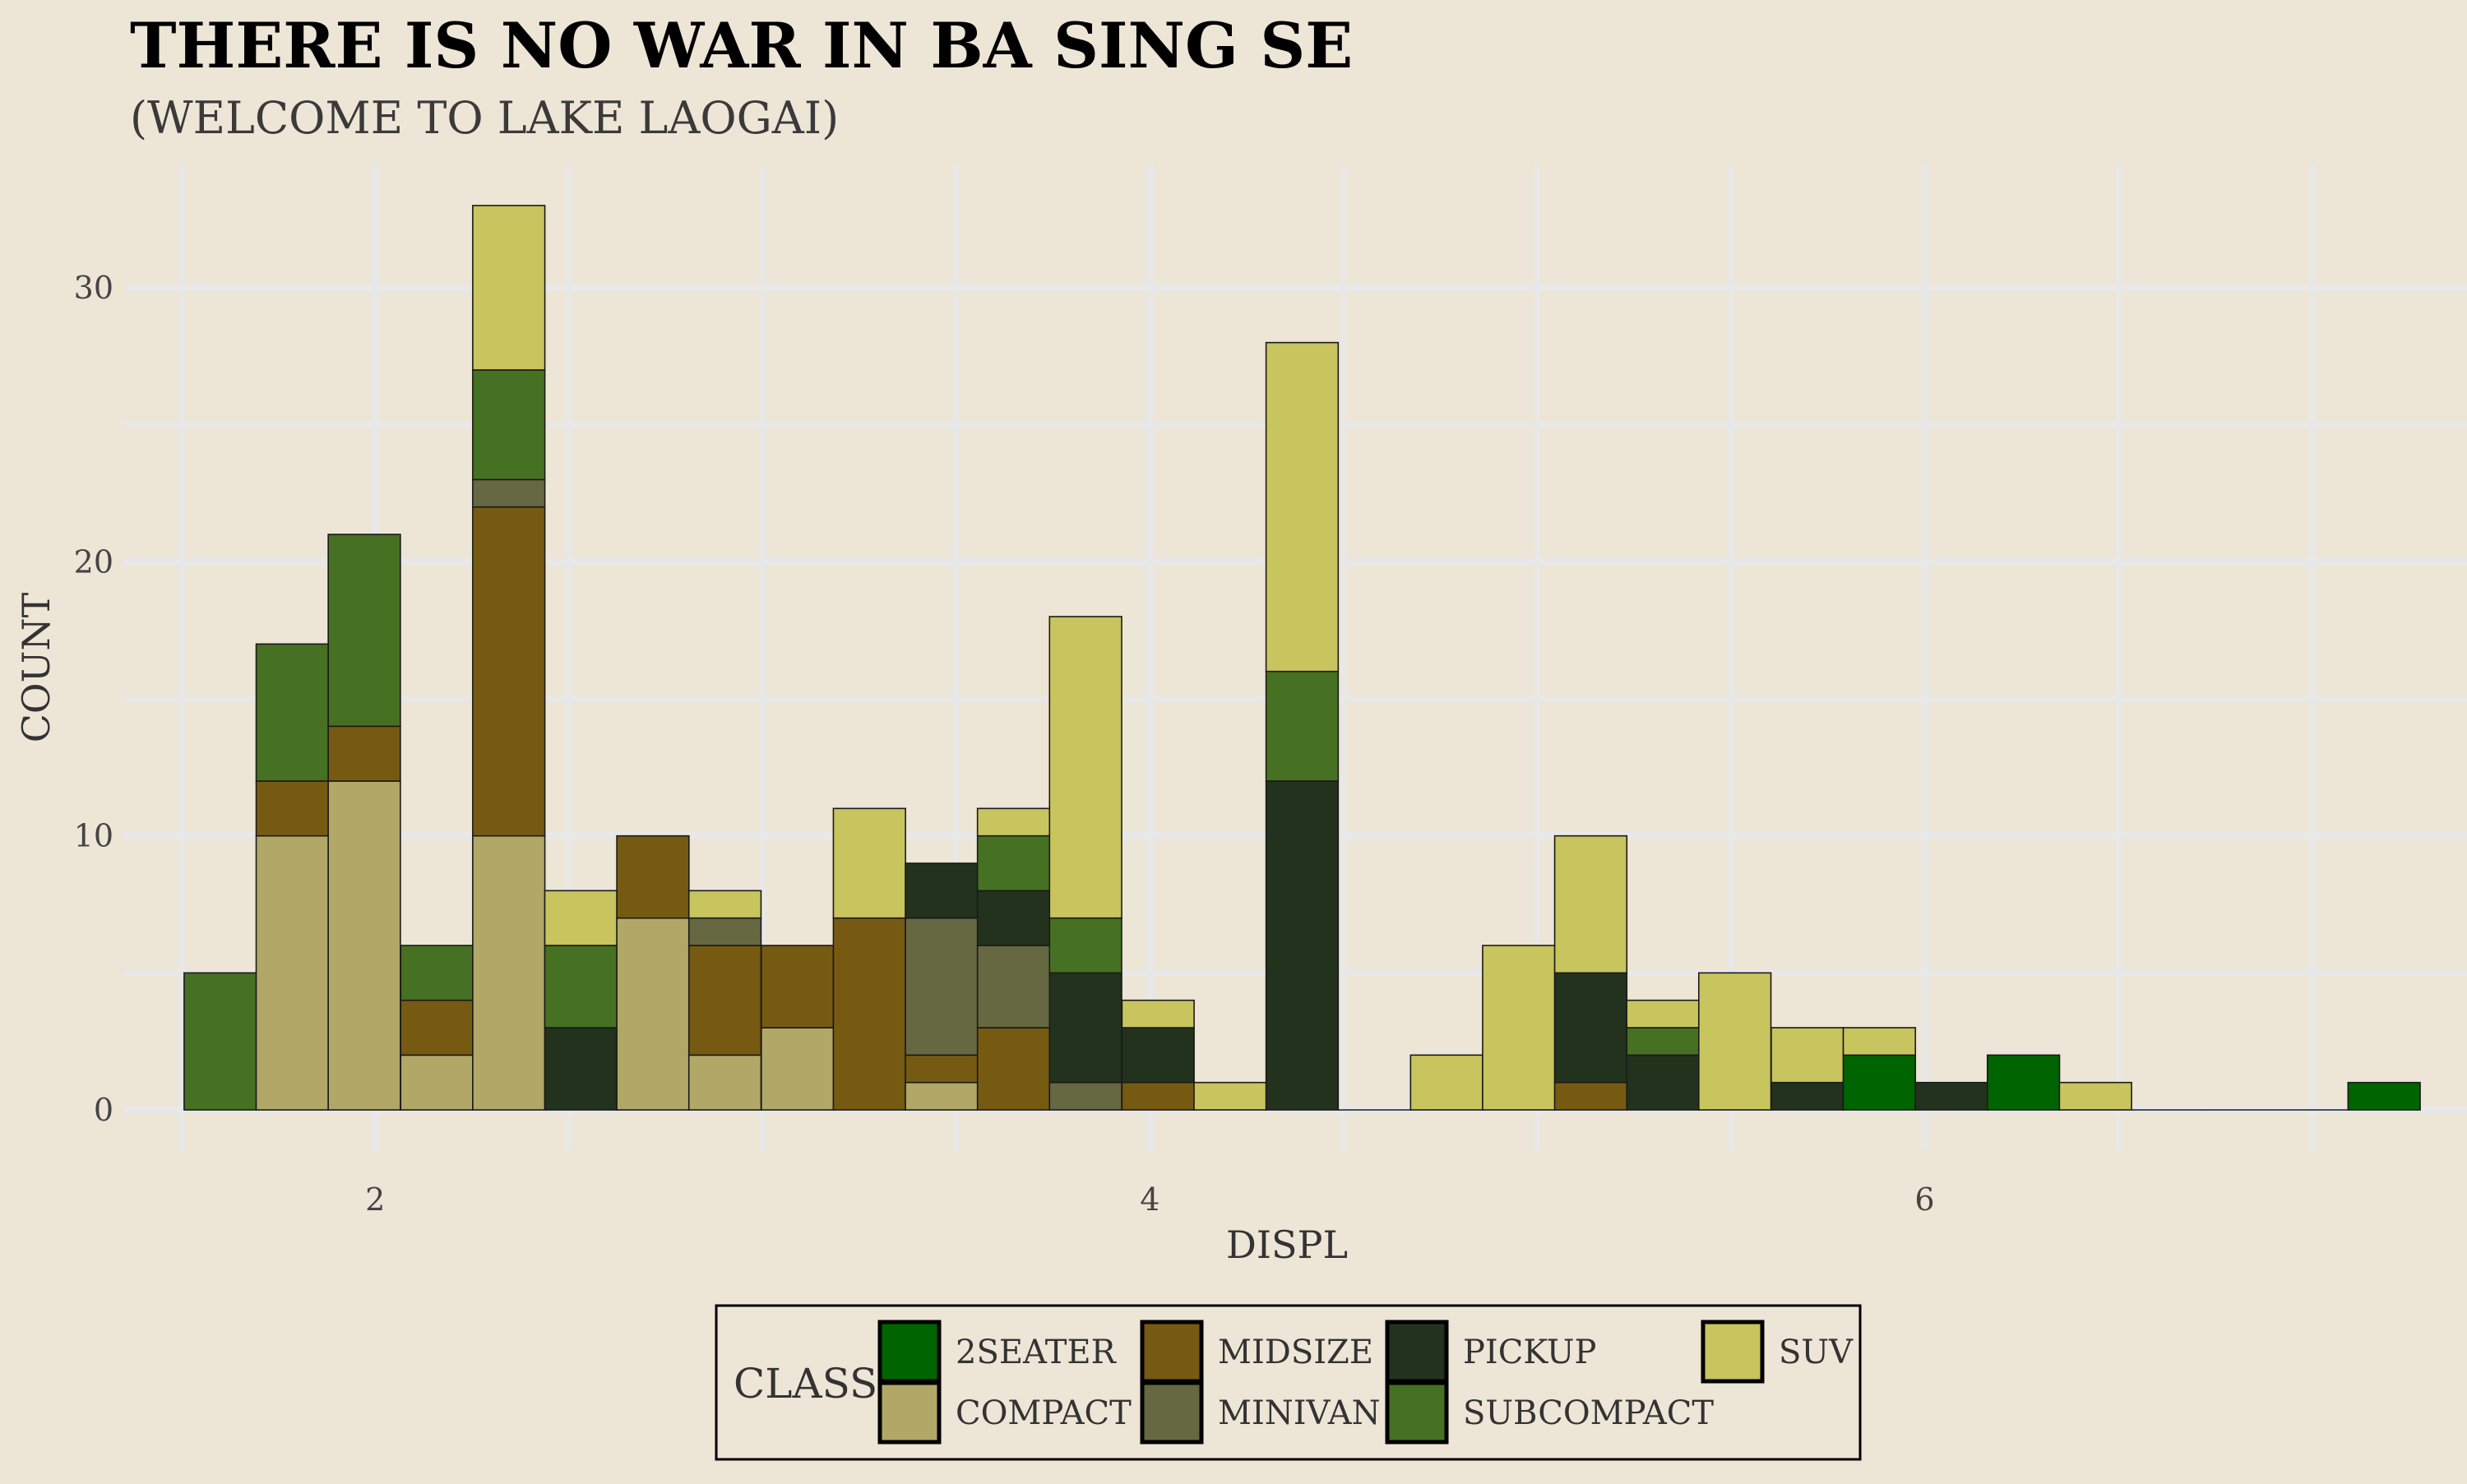 This screenshot has width=2467, height=1484. Describe the element at coordinates (484, 118) in the screenshot. I see `chart-subtitle: (WELCOME TO LAKE LAOGAI)` at that location.